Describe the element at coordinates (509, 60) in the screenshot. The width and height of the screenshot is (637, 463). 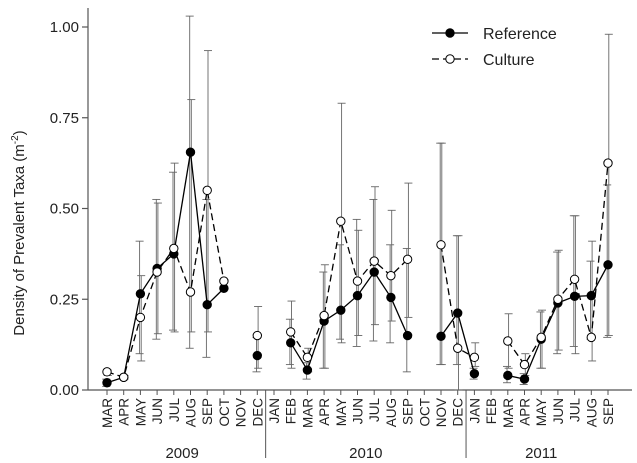
I see `legend-label: Culture` at that location.